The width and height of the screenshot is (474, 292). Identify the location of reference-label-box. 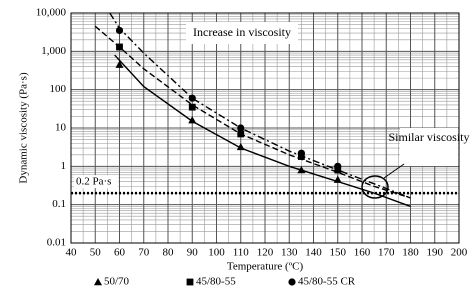
(96, 182).